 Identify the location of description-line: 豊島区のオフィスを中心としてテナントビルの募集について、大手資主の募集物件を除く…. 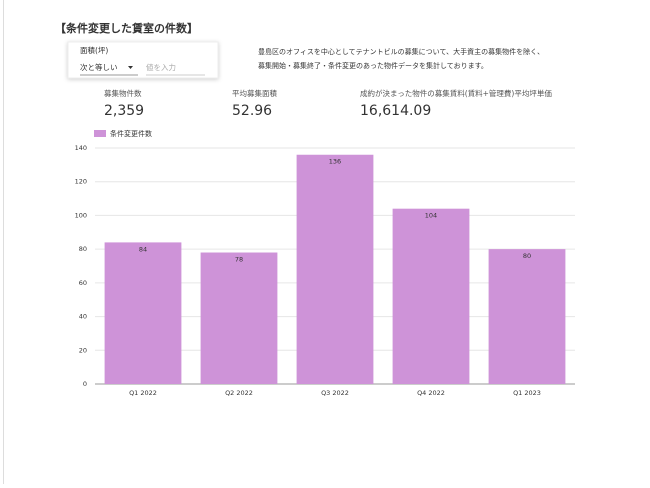
(401, 51).